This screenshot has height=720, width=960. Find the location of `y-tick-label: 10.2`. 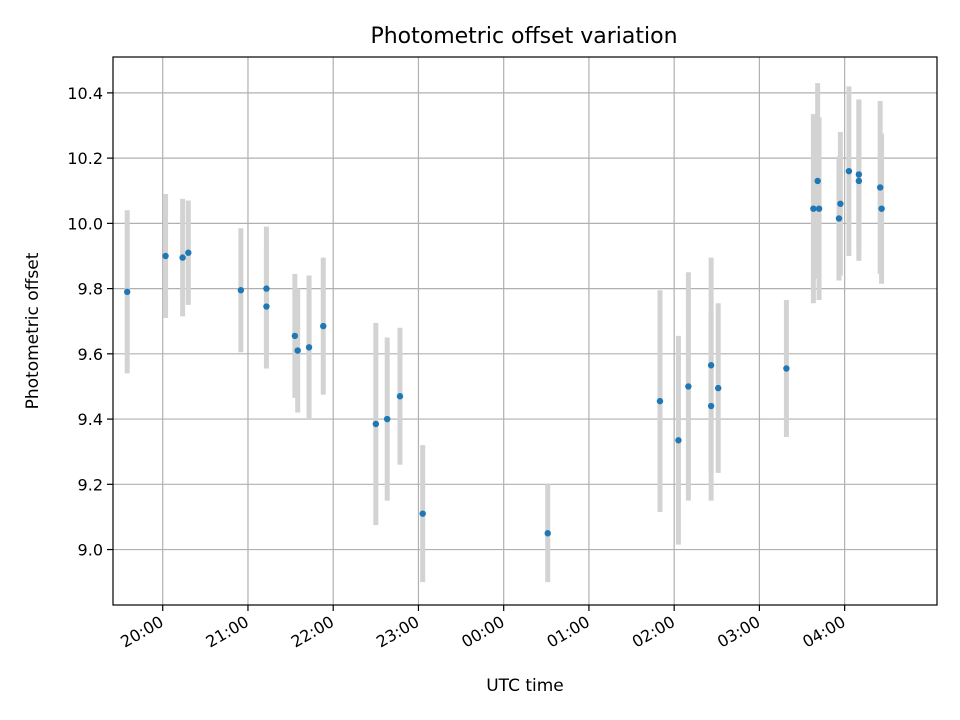

y-tick-label: 10.2 is located at coordinates (85, 158).